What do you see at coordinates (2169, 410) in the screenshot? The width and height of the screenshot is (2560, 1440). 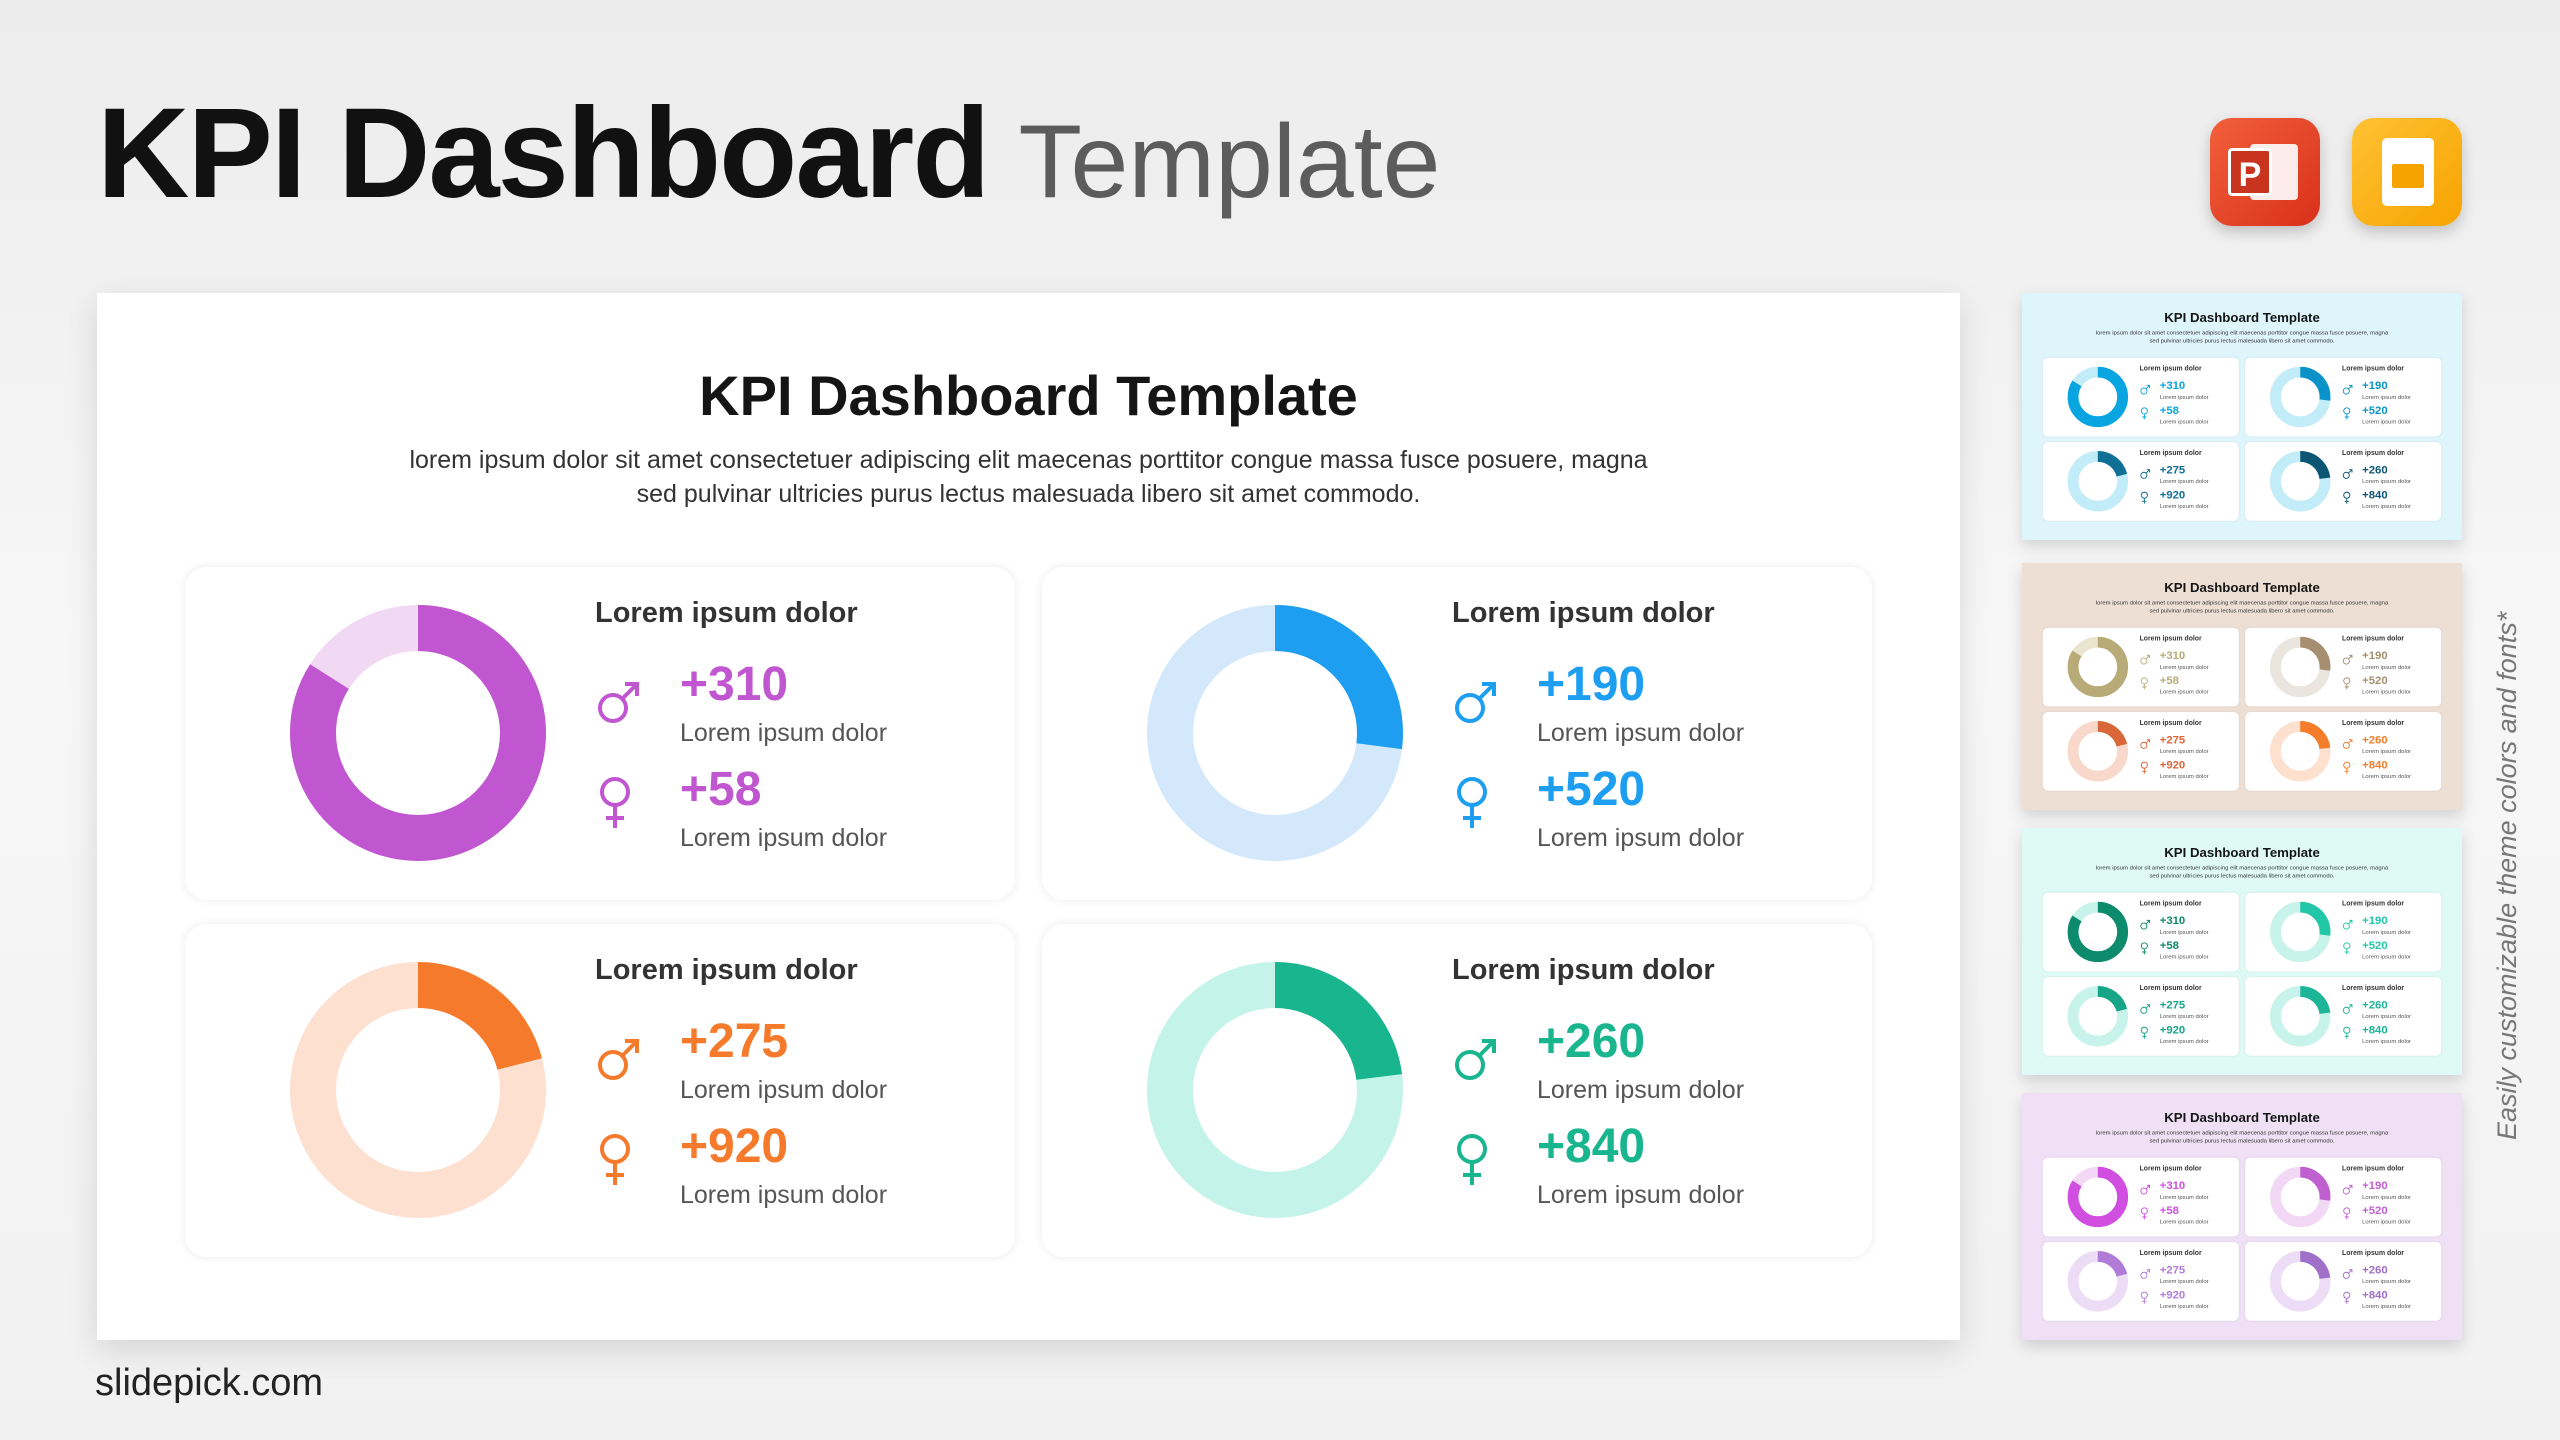 I see `female-value: +58` at bounding box center [2169, 410].